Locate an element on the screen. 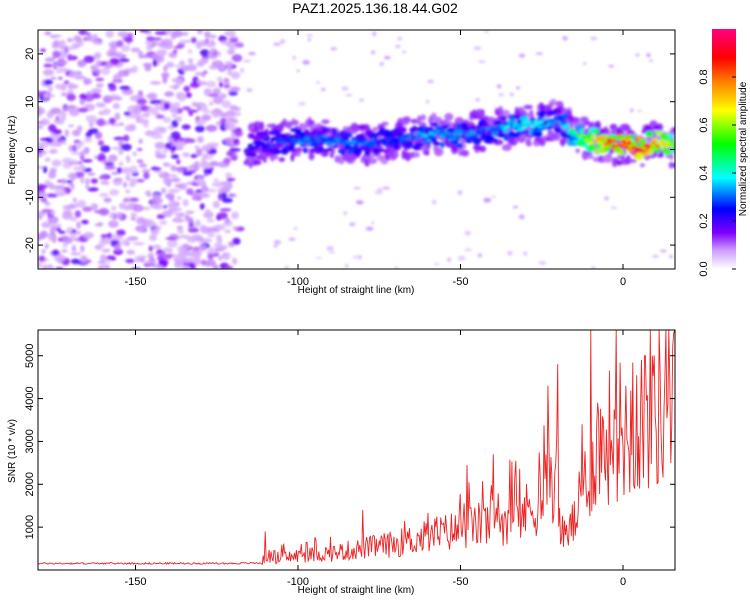 The width and height of the screenshot is (750, 600). x-tick-label: 0 is located at coordinates (623, 582).